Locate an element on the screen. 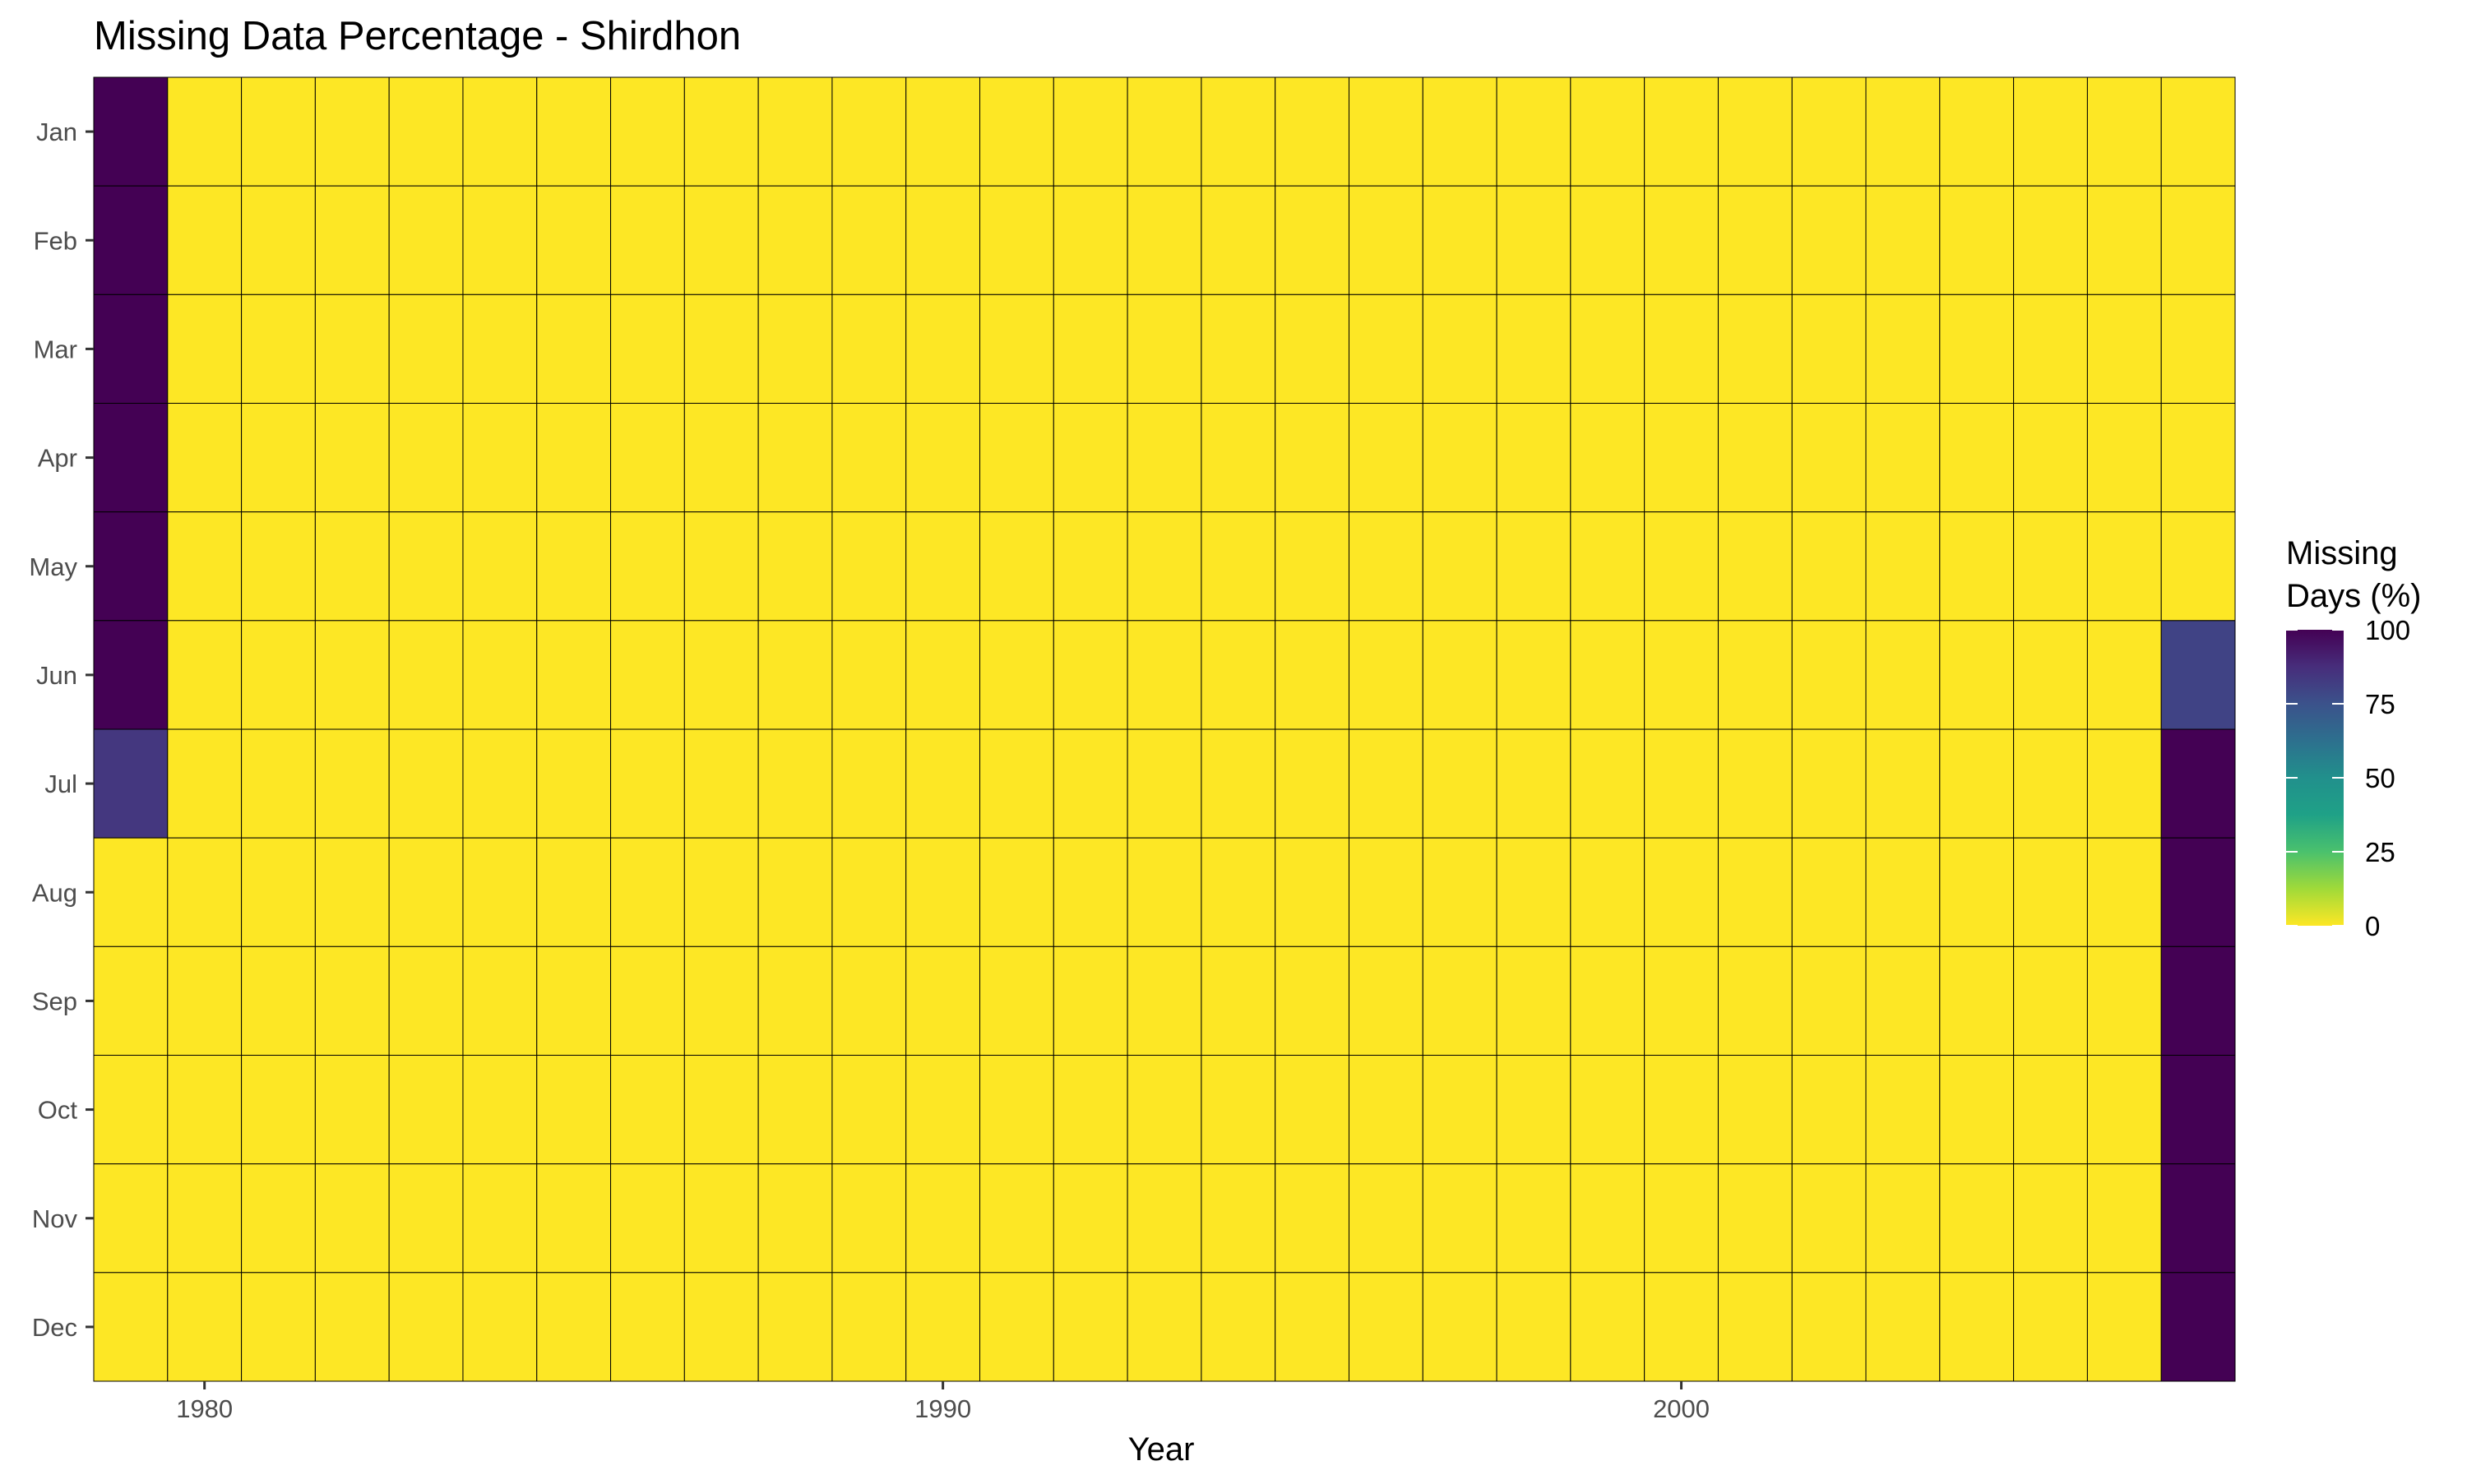 This screenshot has height=1484, width=2467. y-tick-label: Feb is located at coordinates (56, 241).